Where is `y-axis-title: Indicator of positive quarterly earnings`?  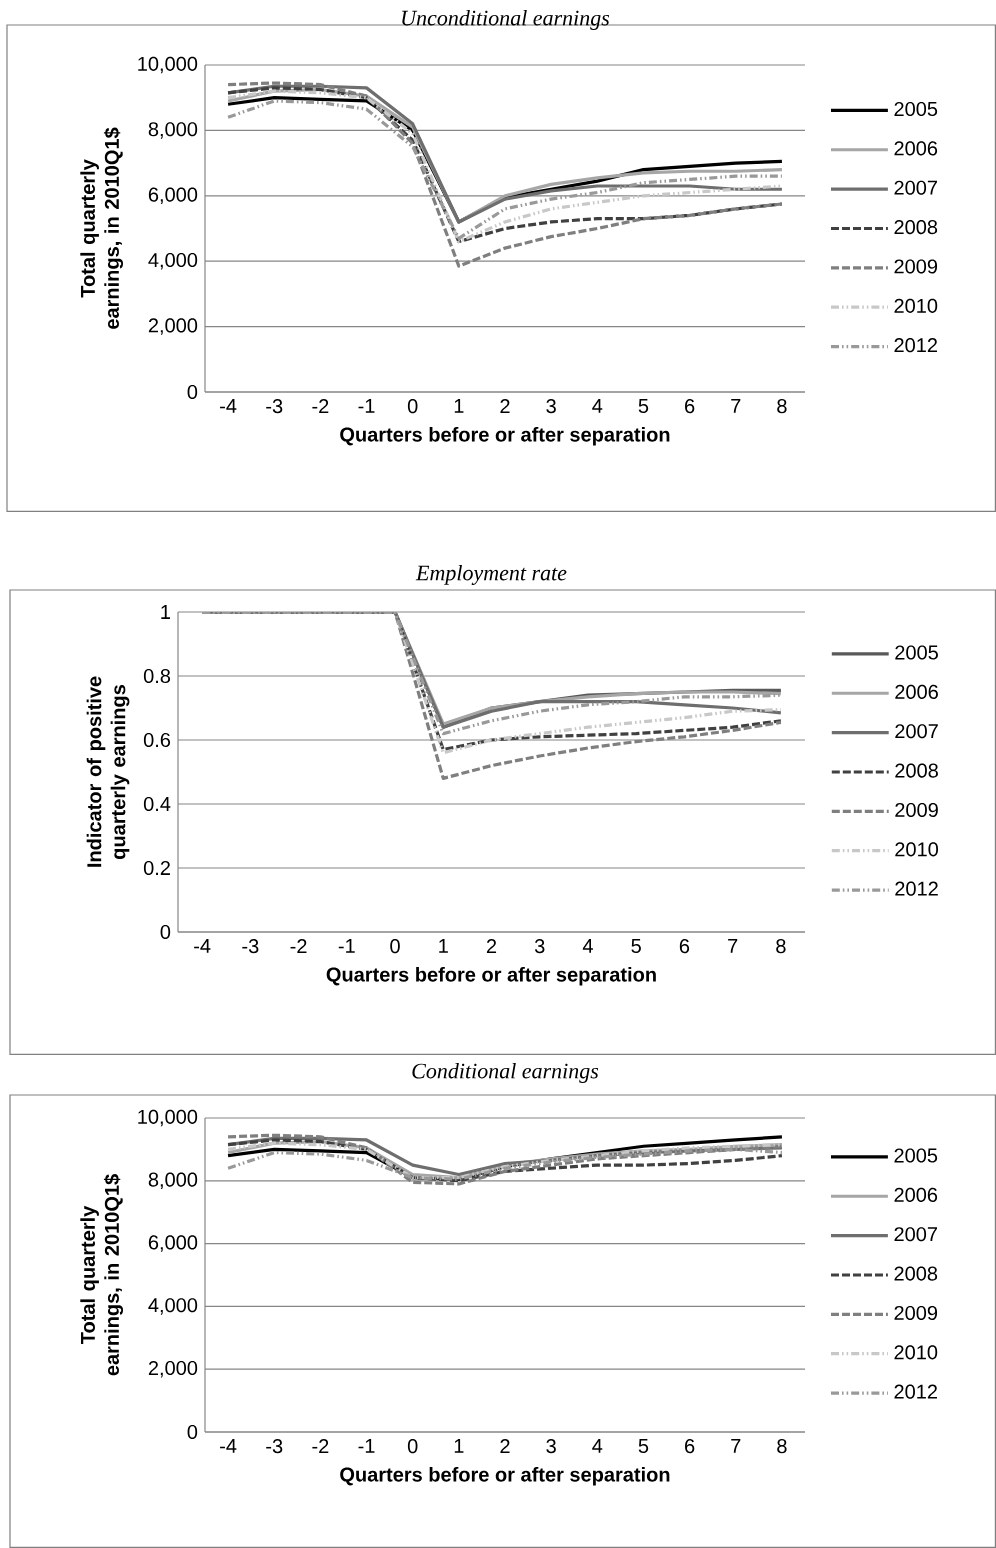
y-axis-title: Indicator of positive quarterly earnings is located at coordinates (108, 771).